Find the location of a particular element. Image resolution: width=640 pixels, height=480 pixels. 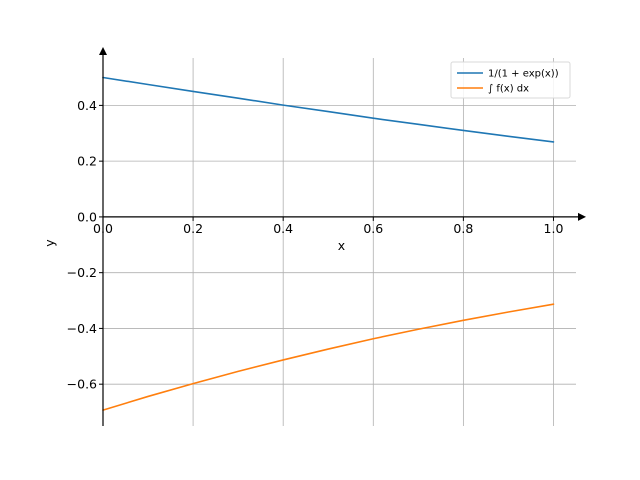

y-axis-arrow-icon is located at coordinates (103, 51).